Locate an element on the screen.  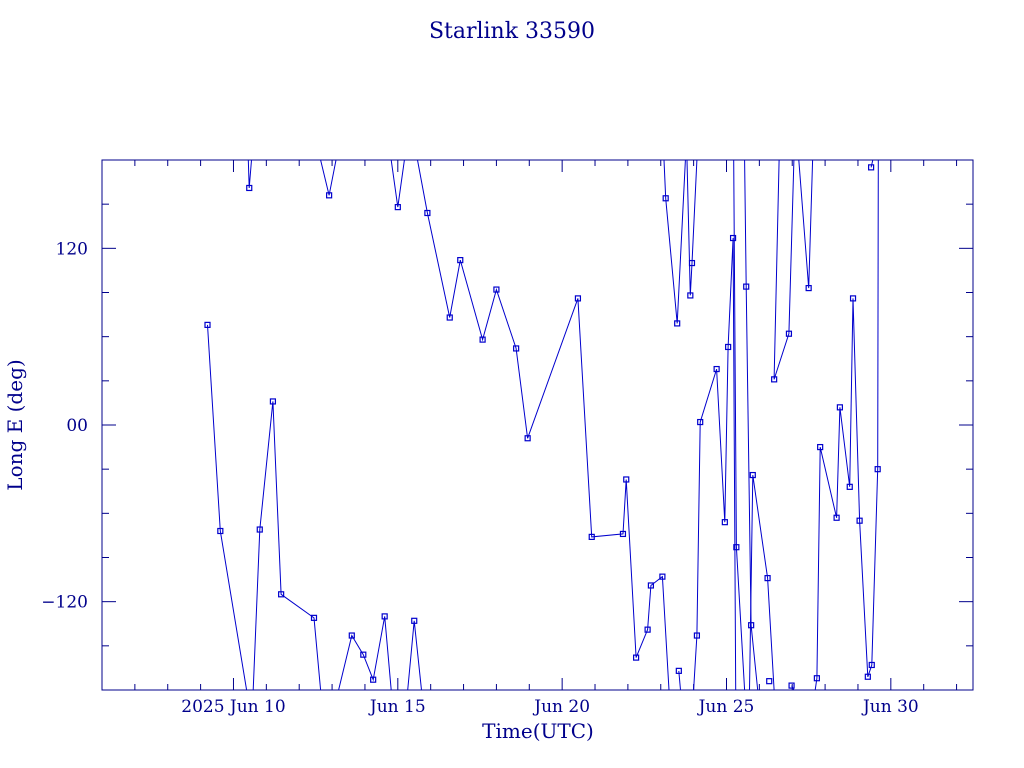
x-tick-label: 2025 Jun 10 is located at coordinates (233, 707).